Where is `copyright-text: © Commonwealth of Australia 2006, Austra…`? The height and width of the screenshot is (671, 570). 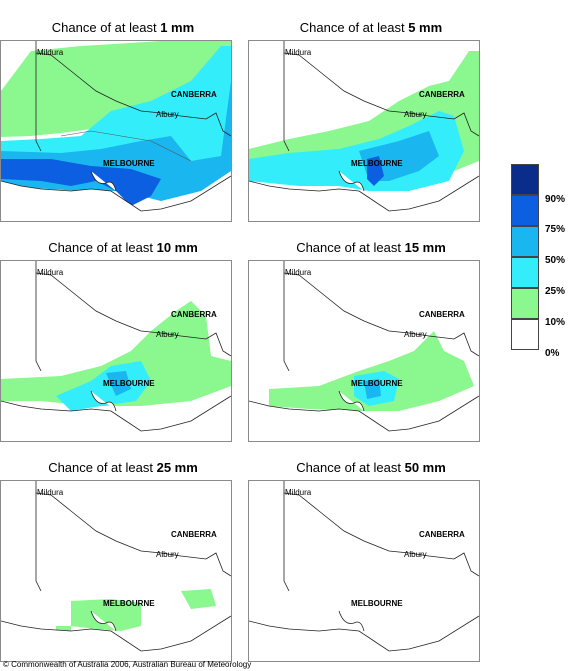 copyright-text: © Commonwealth of Australia 2006, Austra… is located at coordinates (127, 664).